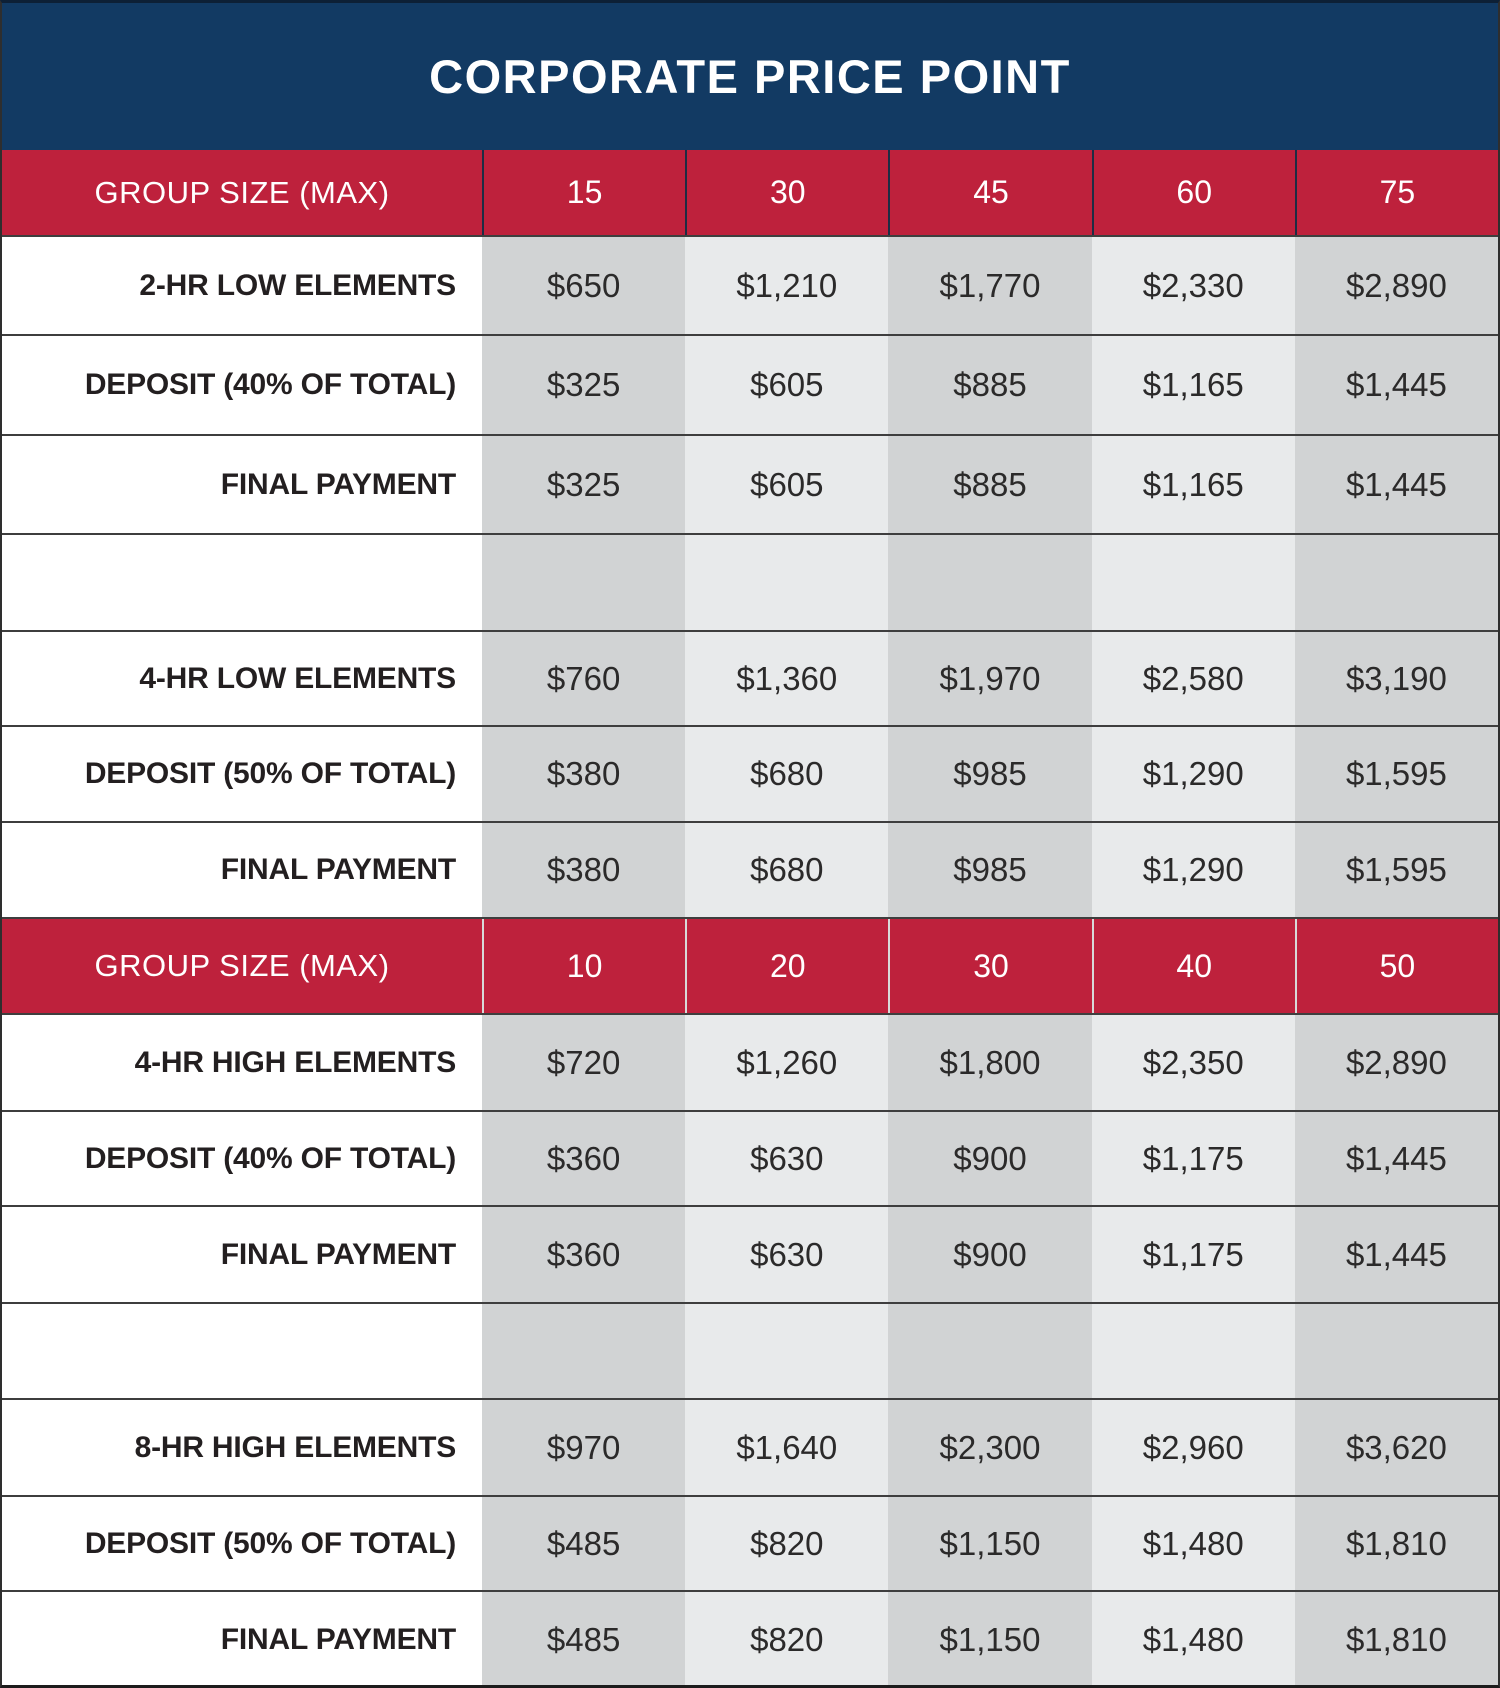 The height and width of the screenshot is (1688, 1500). Describe the element at coordinates (787, 1447) in the screenshot. I see `price-cell: $1,640` at that location.